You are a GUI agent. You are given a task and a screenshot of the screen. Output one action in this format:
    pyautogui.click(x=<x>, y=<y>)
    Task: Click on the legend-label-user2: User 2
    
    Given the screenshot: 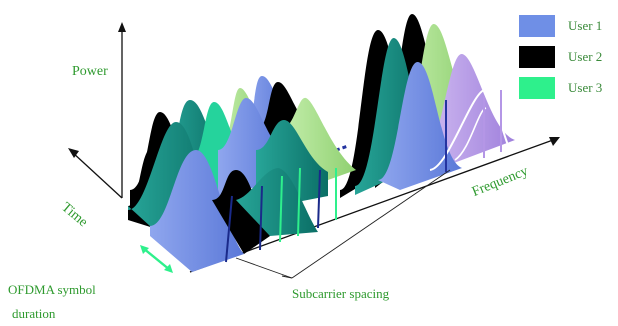 What is the action you would take?
    pyautogui.click(x=585, y=56)
    